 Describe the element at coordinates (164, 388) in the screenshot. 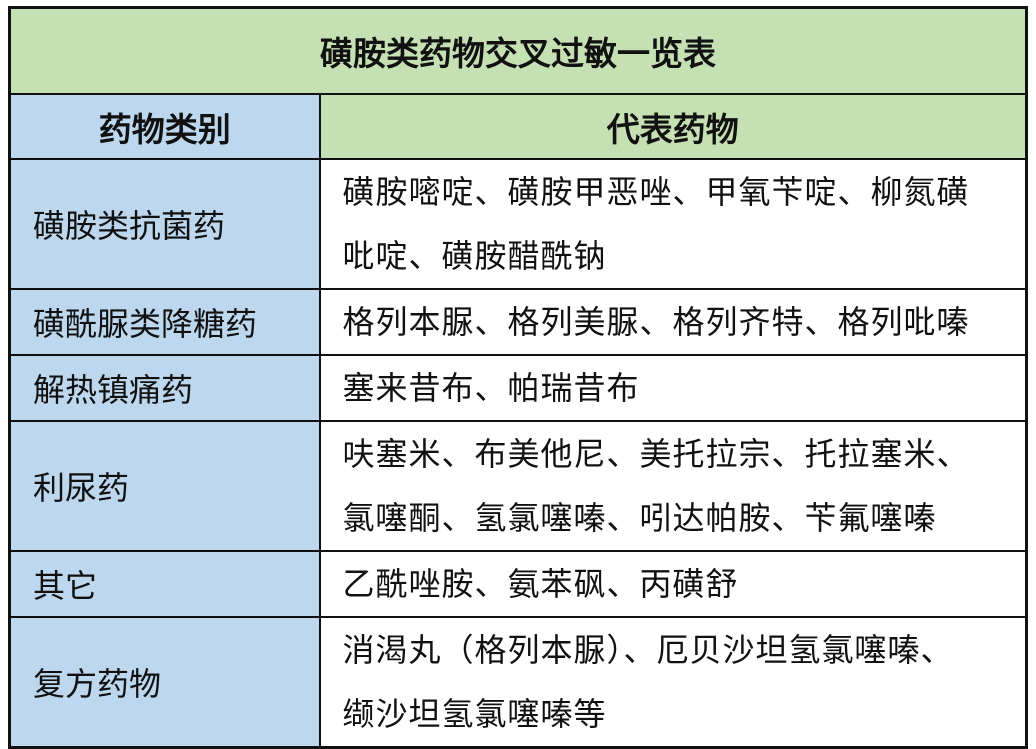

I see `category-cell: 解热镇痛药` at that location.